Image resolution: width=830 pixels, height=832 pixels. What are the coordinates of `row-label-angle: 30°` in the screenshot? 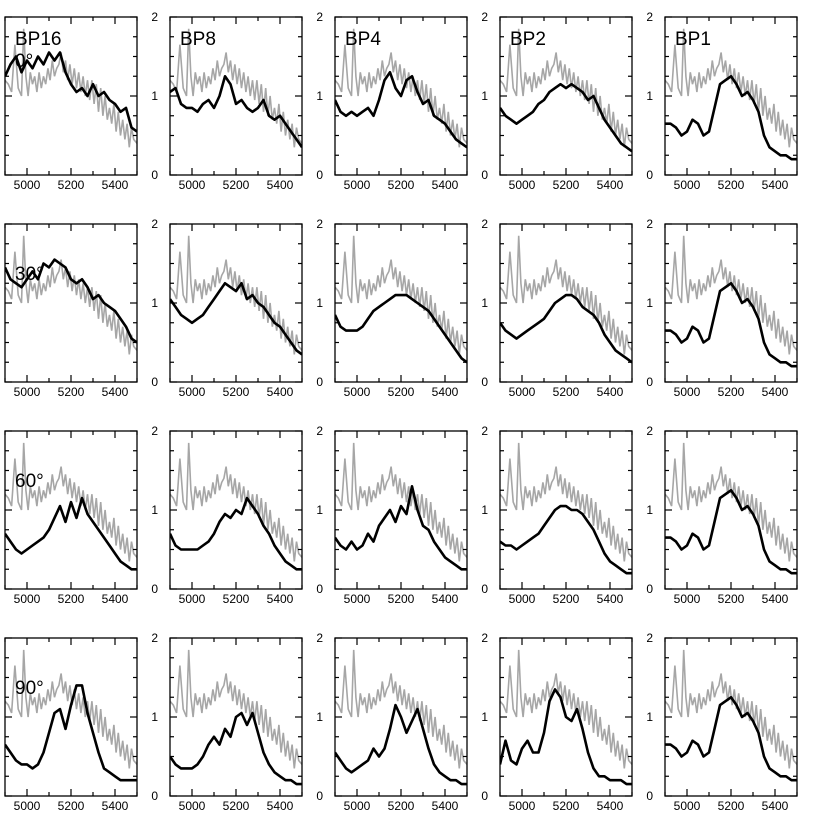 It's located at (29, 274).